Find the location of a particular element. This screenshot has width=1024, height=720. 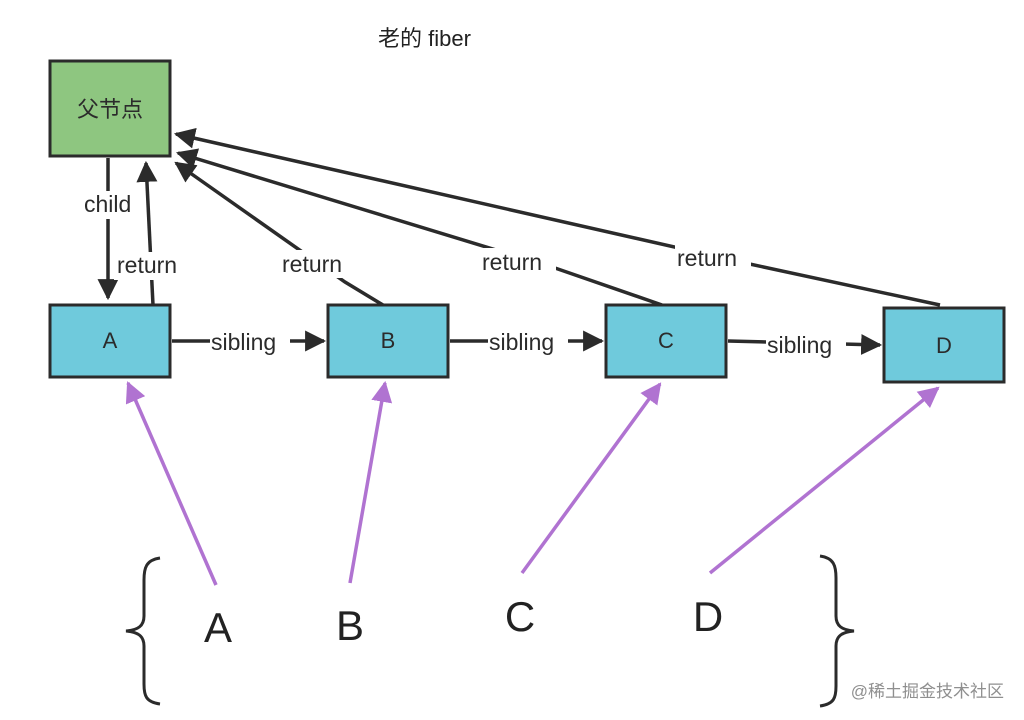

mapping-arrow-a is located at coordinates (171, 483).